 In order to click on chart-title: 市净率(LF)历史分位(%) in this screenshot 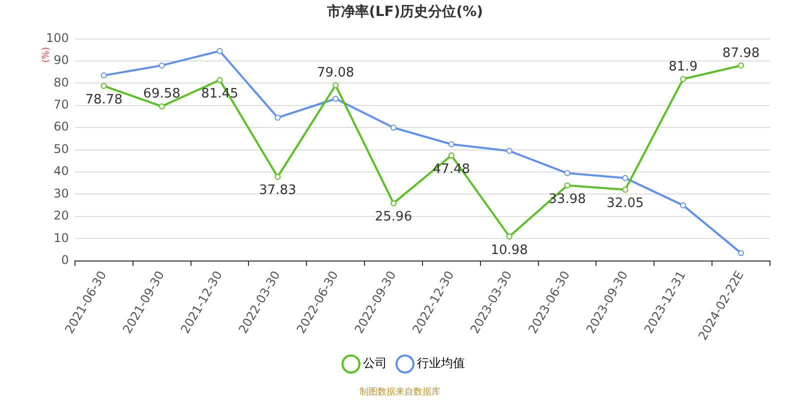, I will do `click(405, 11)`.